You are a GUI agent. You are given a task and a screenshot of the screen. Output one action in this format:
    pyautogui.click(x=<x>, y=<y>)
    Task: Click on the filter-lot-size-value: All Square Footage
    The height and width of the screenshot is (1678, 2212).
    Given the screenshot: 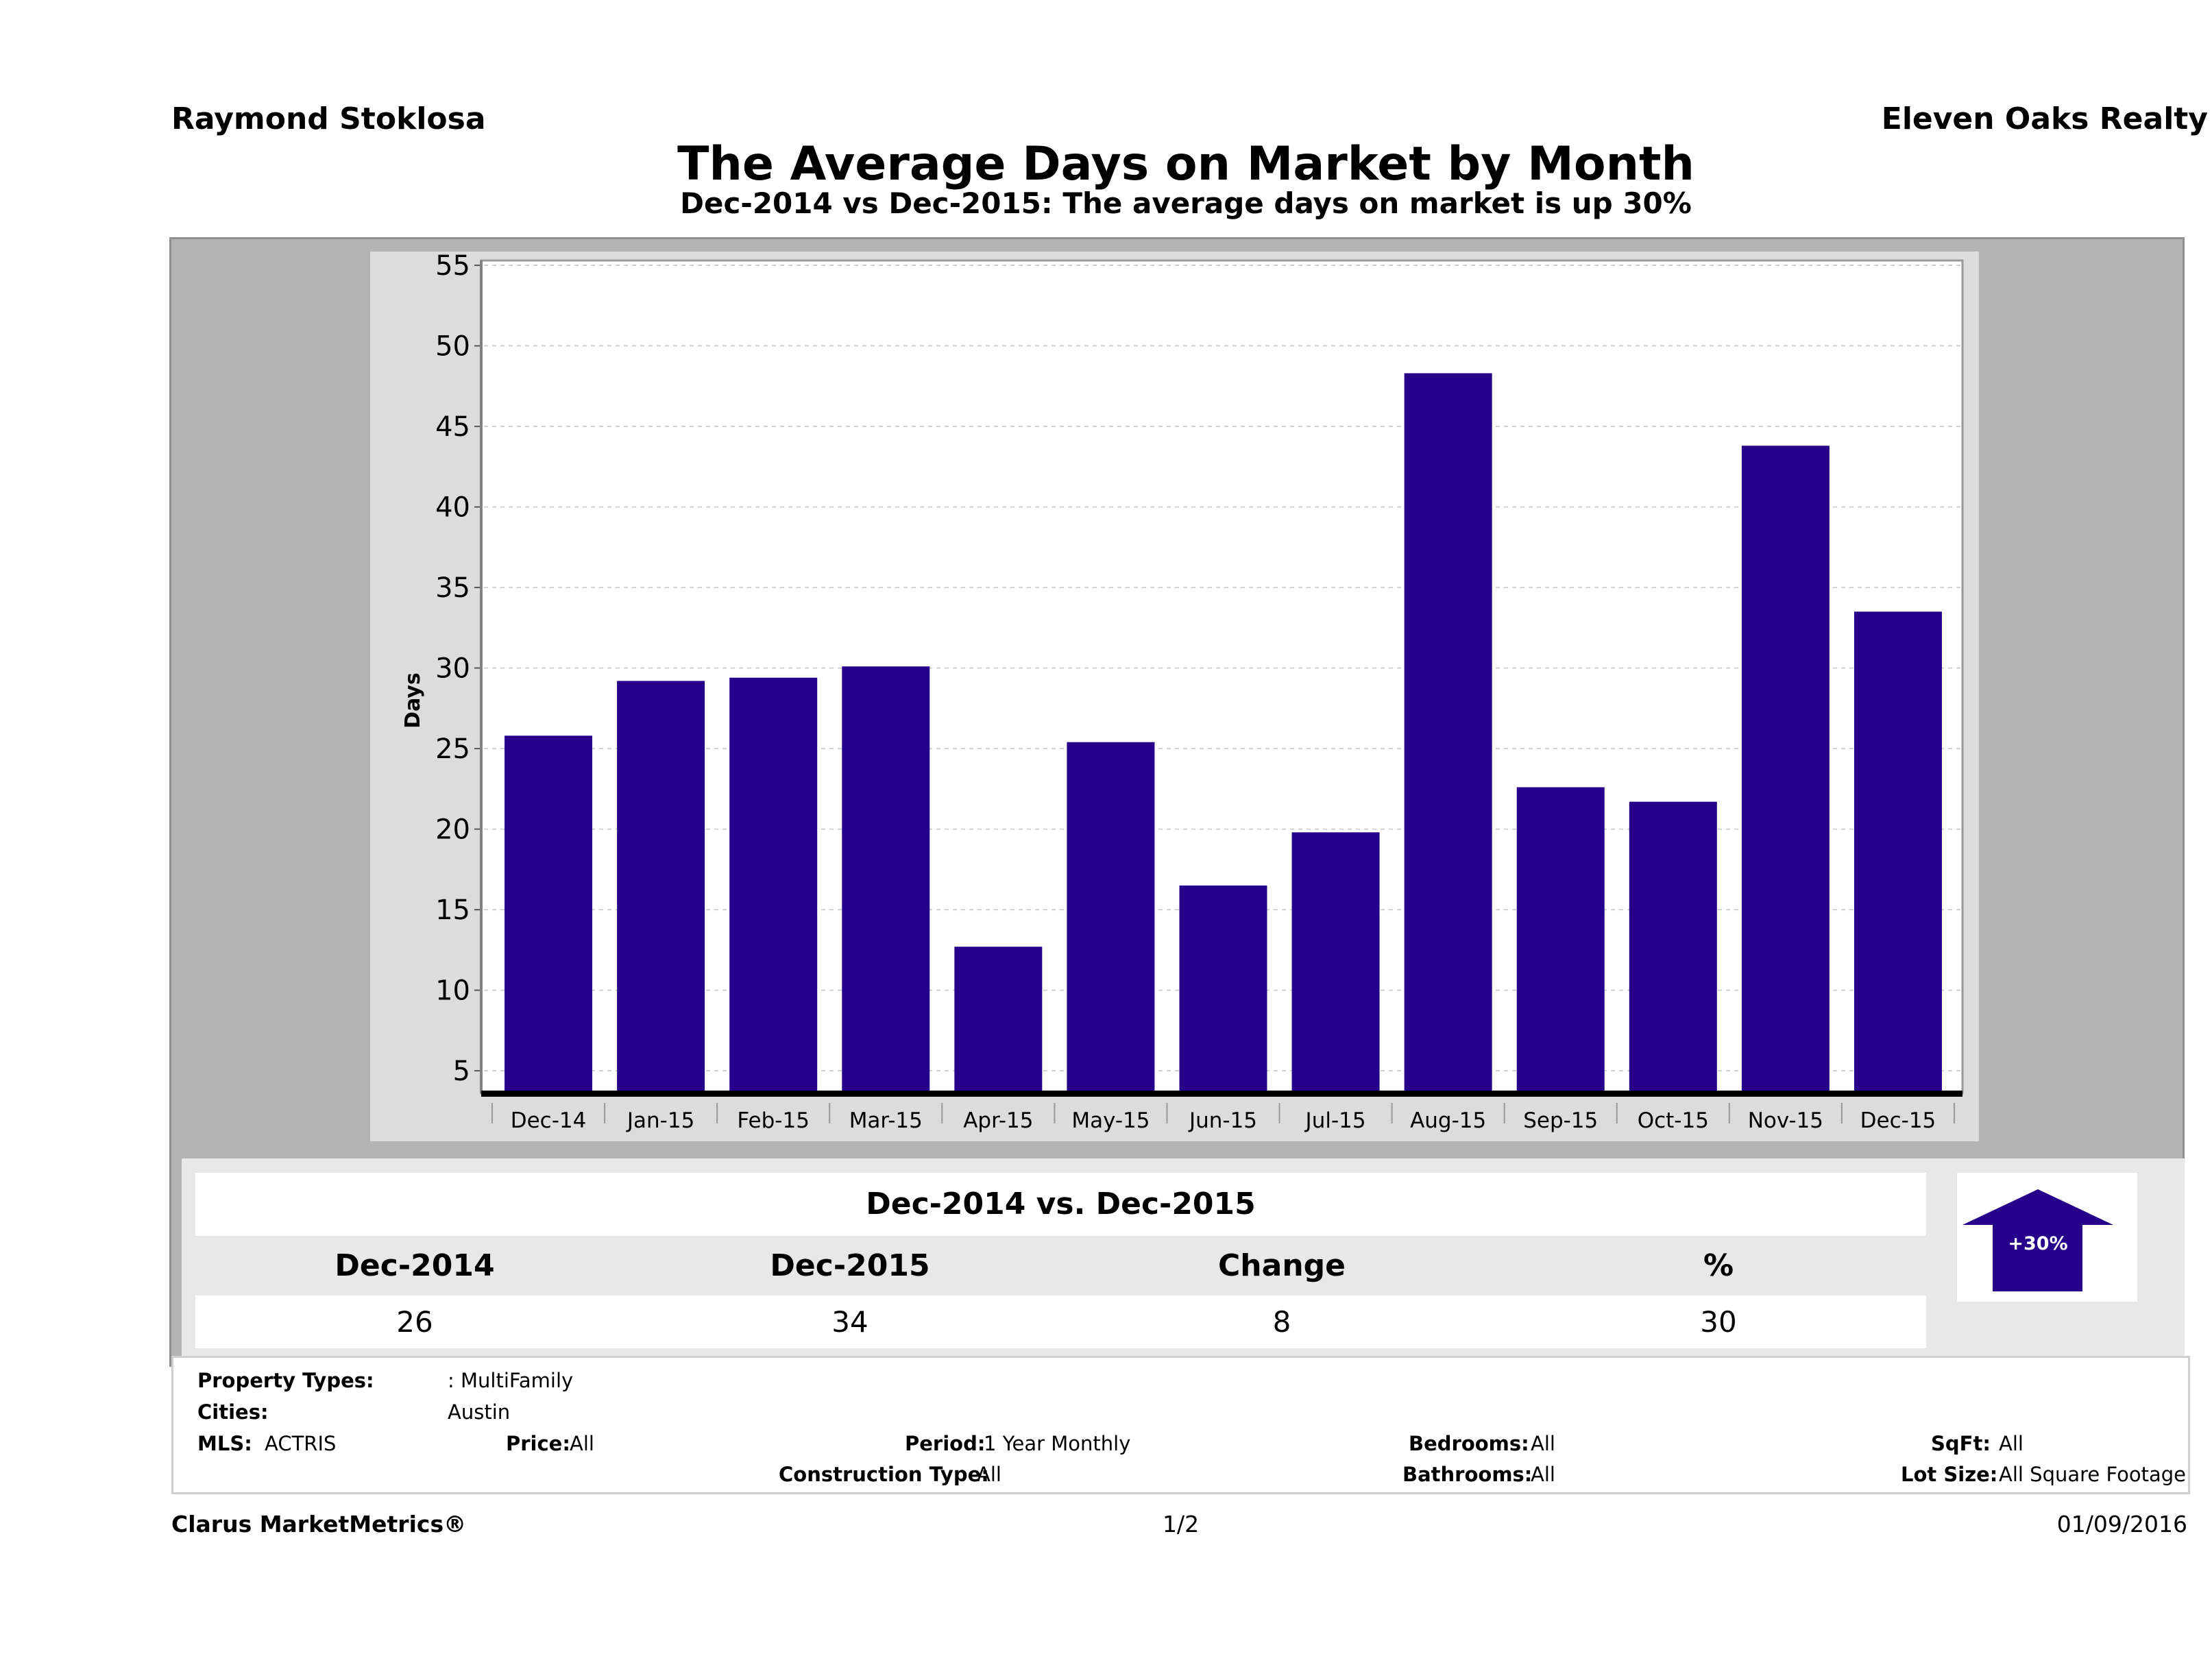 What is the action you would take?
    pyautogui.click(x=2093, y=1474)
    